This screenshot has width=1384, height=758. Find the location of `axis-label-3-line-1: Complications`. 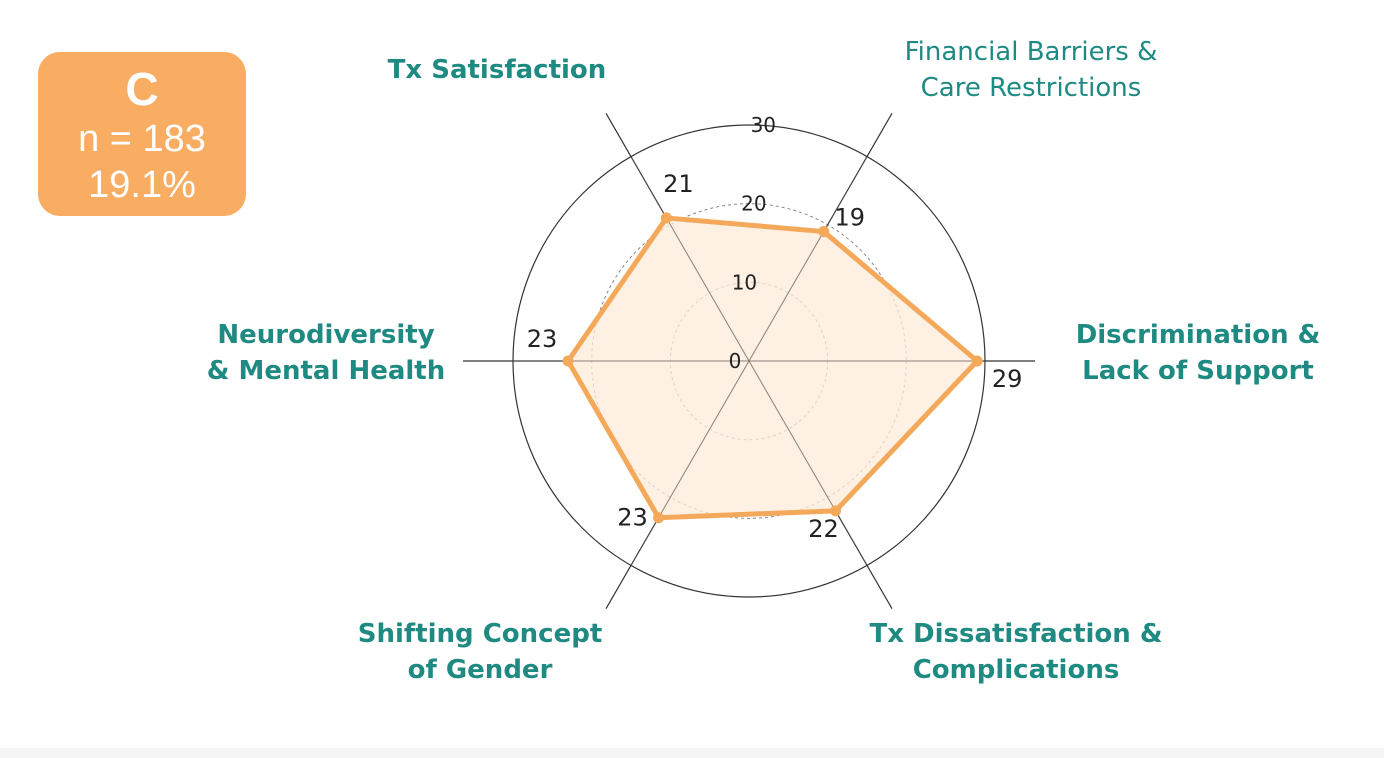

axis-label-3-line-1: Complications is located at coordinates (1016, 670).